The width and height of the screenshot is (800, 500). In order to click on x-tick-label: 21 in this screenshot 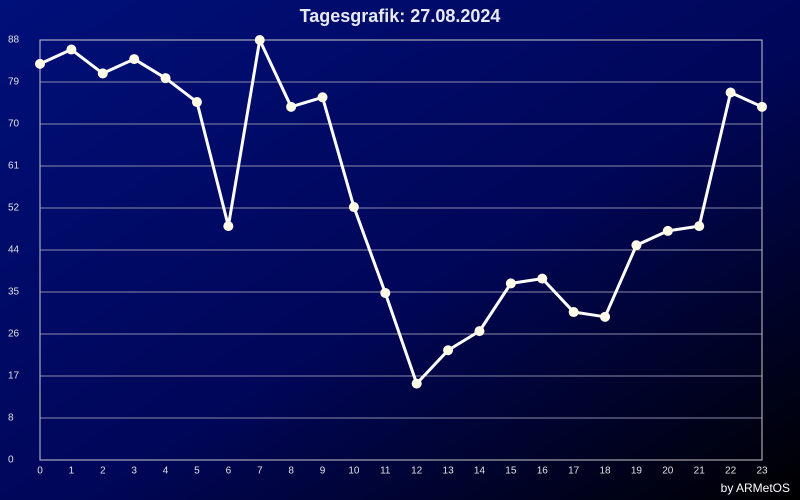, I will do `click(700, 471)`.